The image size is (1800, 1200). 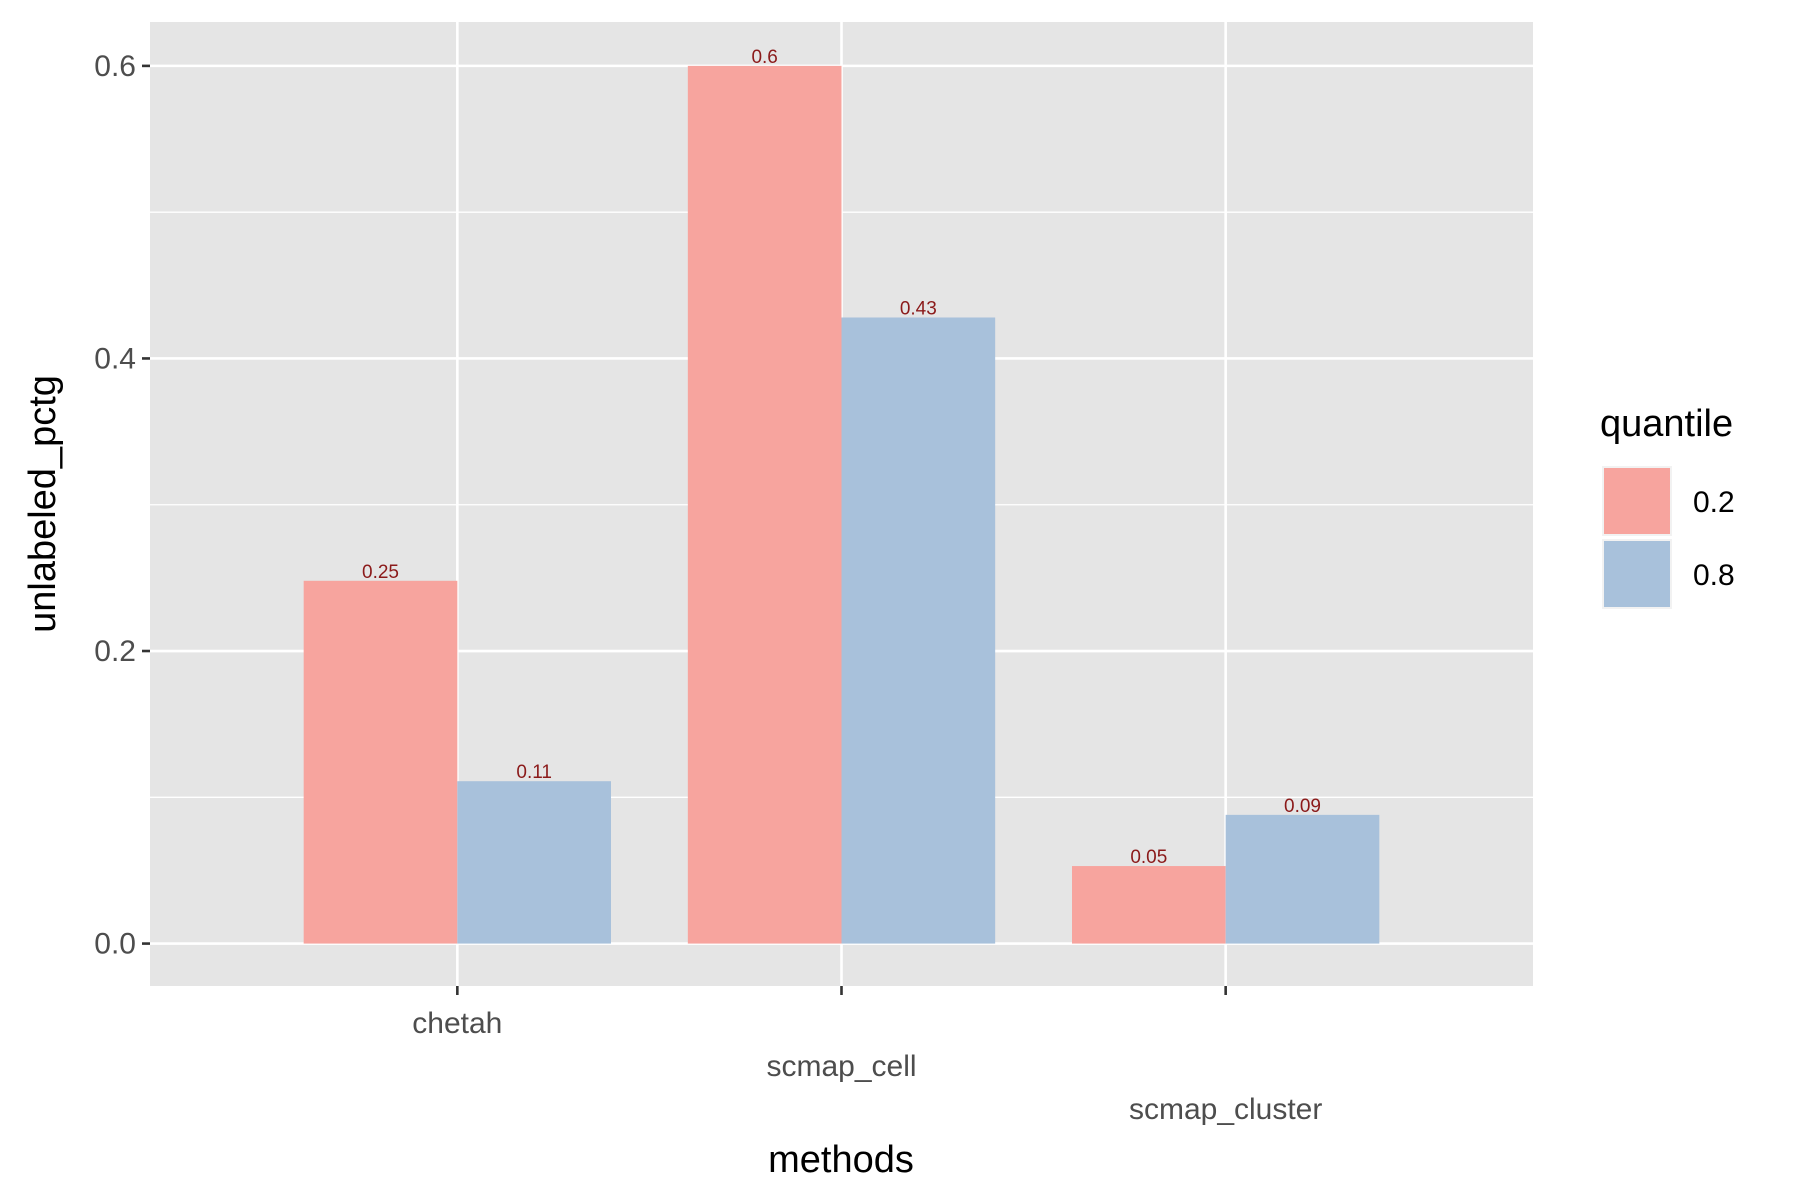 What do you see at coordinates (1148, 857) in the screenshot?
I see `data-label: 0.05` at bounding box center [1148, 857].